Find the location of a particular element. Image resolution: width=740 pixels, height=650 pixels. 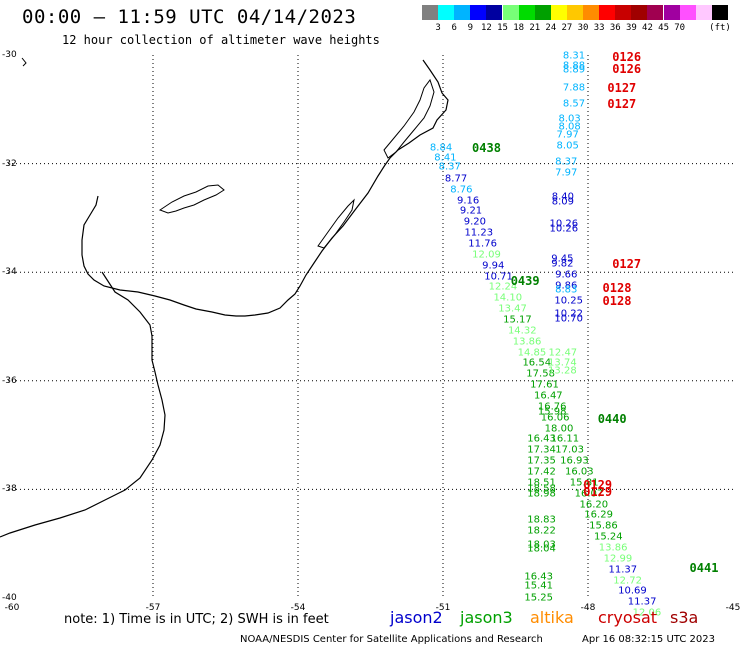

wave-height-value: 18.58 is located at coordinates (541, 489).